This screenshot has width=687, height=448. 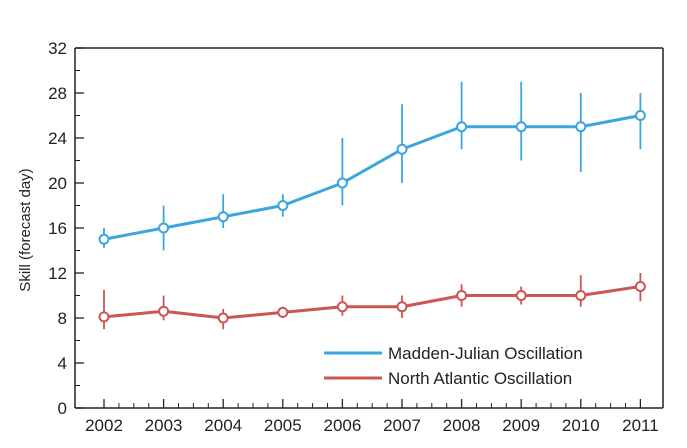 I want to click on y-tick-label: 32, so click(x=57, y=48).